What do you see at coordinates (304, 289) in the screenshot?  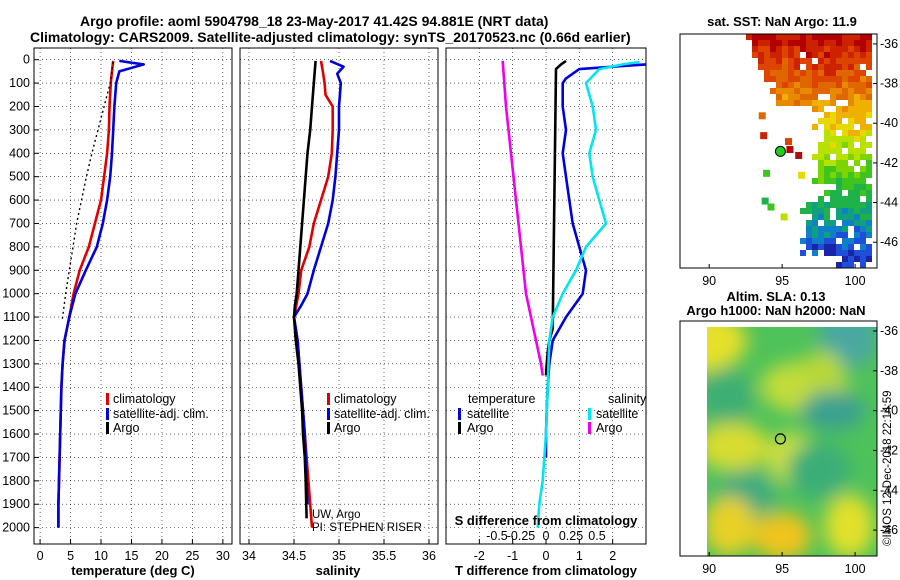 I see `series-argo` at bounding box center [304, 289].